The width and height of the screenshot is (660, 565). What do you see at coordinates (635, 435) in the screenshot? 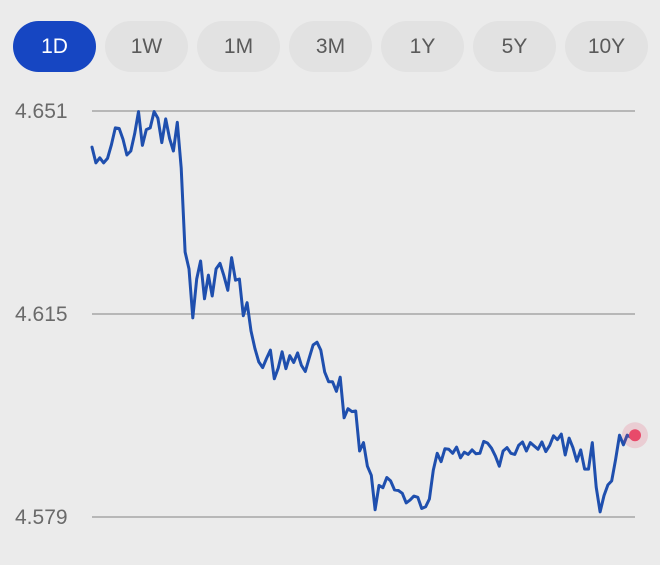
I see `last-point-marker` at bounding box center [635, 435].